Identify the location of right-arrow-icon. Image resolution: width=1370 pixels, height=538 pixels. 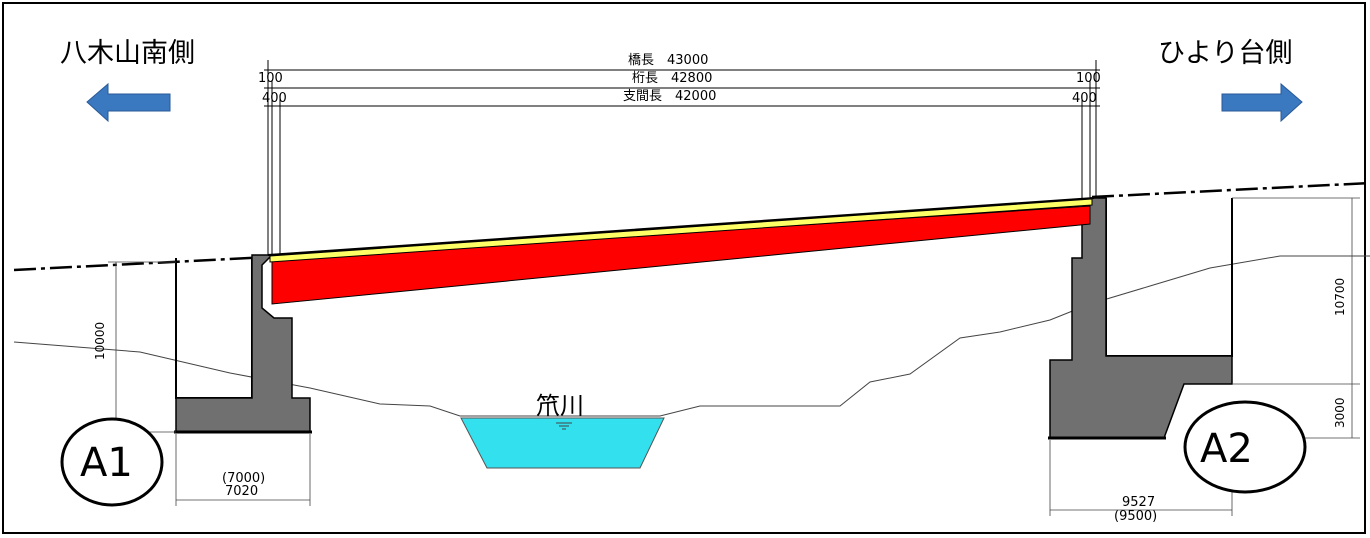
(1262, 102).